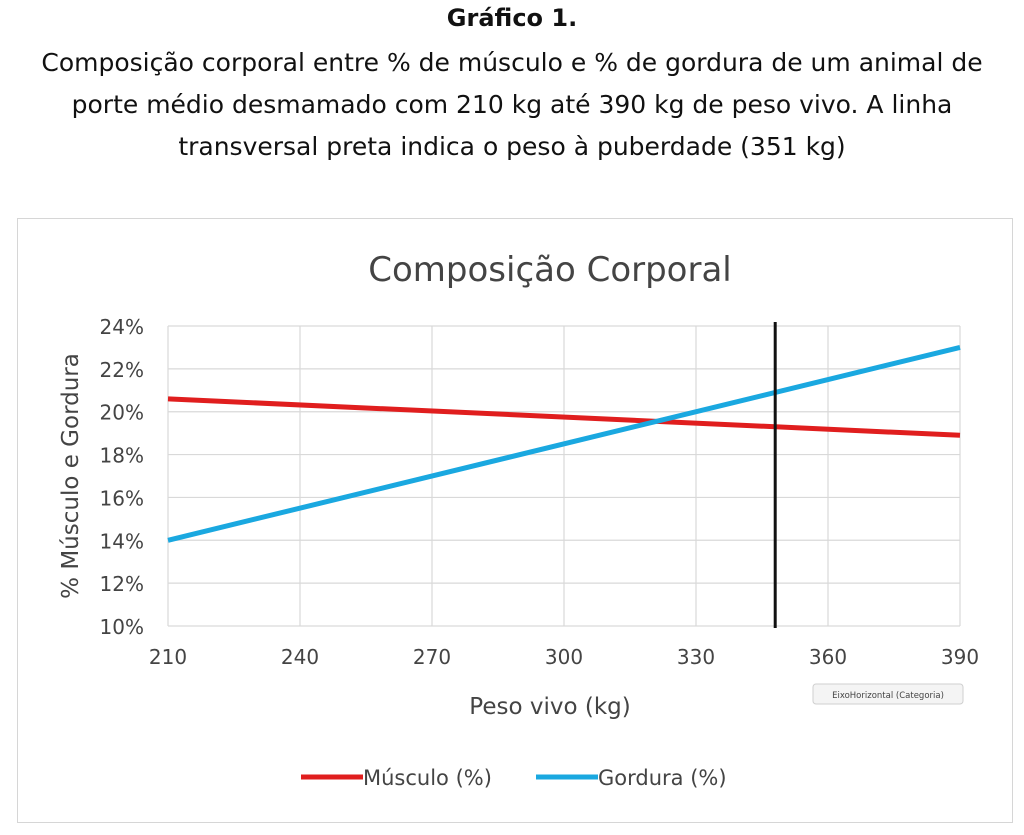 This screenshot has width=1024, height=835. What do you see at coordinates (122, 584) in the screenshot?
I see `y-tick-label: 12%` at bounding box center [122, 584].